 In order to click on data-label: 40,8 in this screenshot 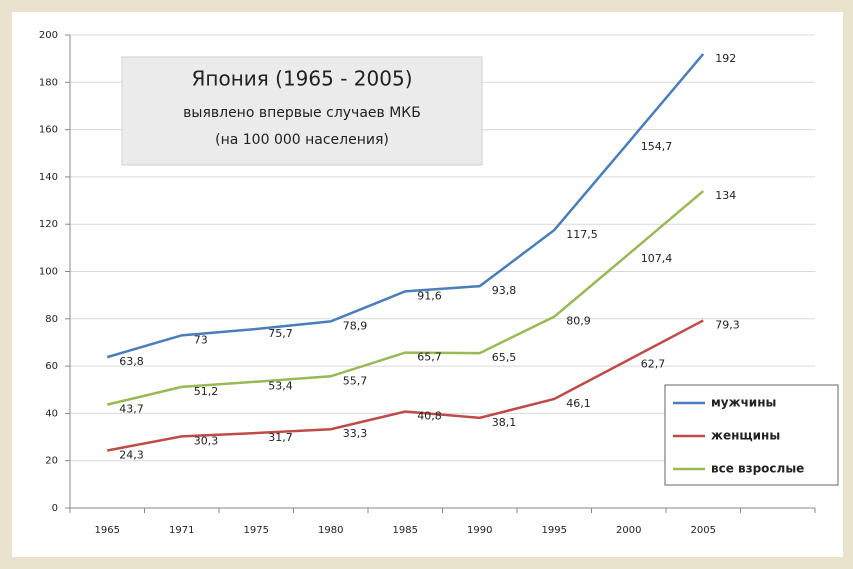, I will do `click(429, 416)`.